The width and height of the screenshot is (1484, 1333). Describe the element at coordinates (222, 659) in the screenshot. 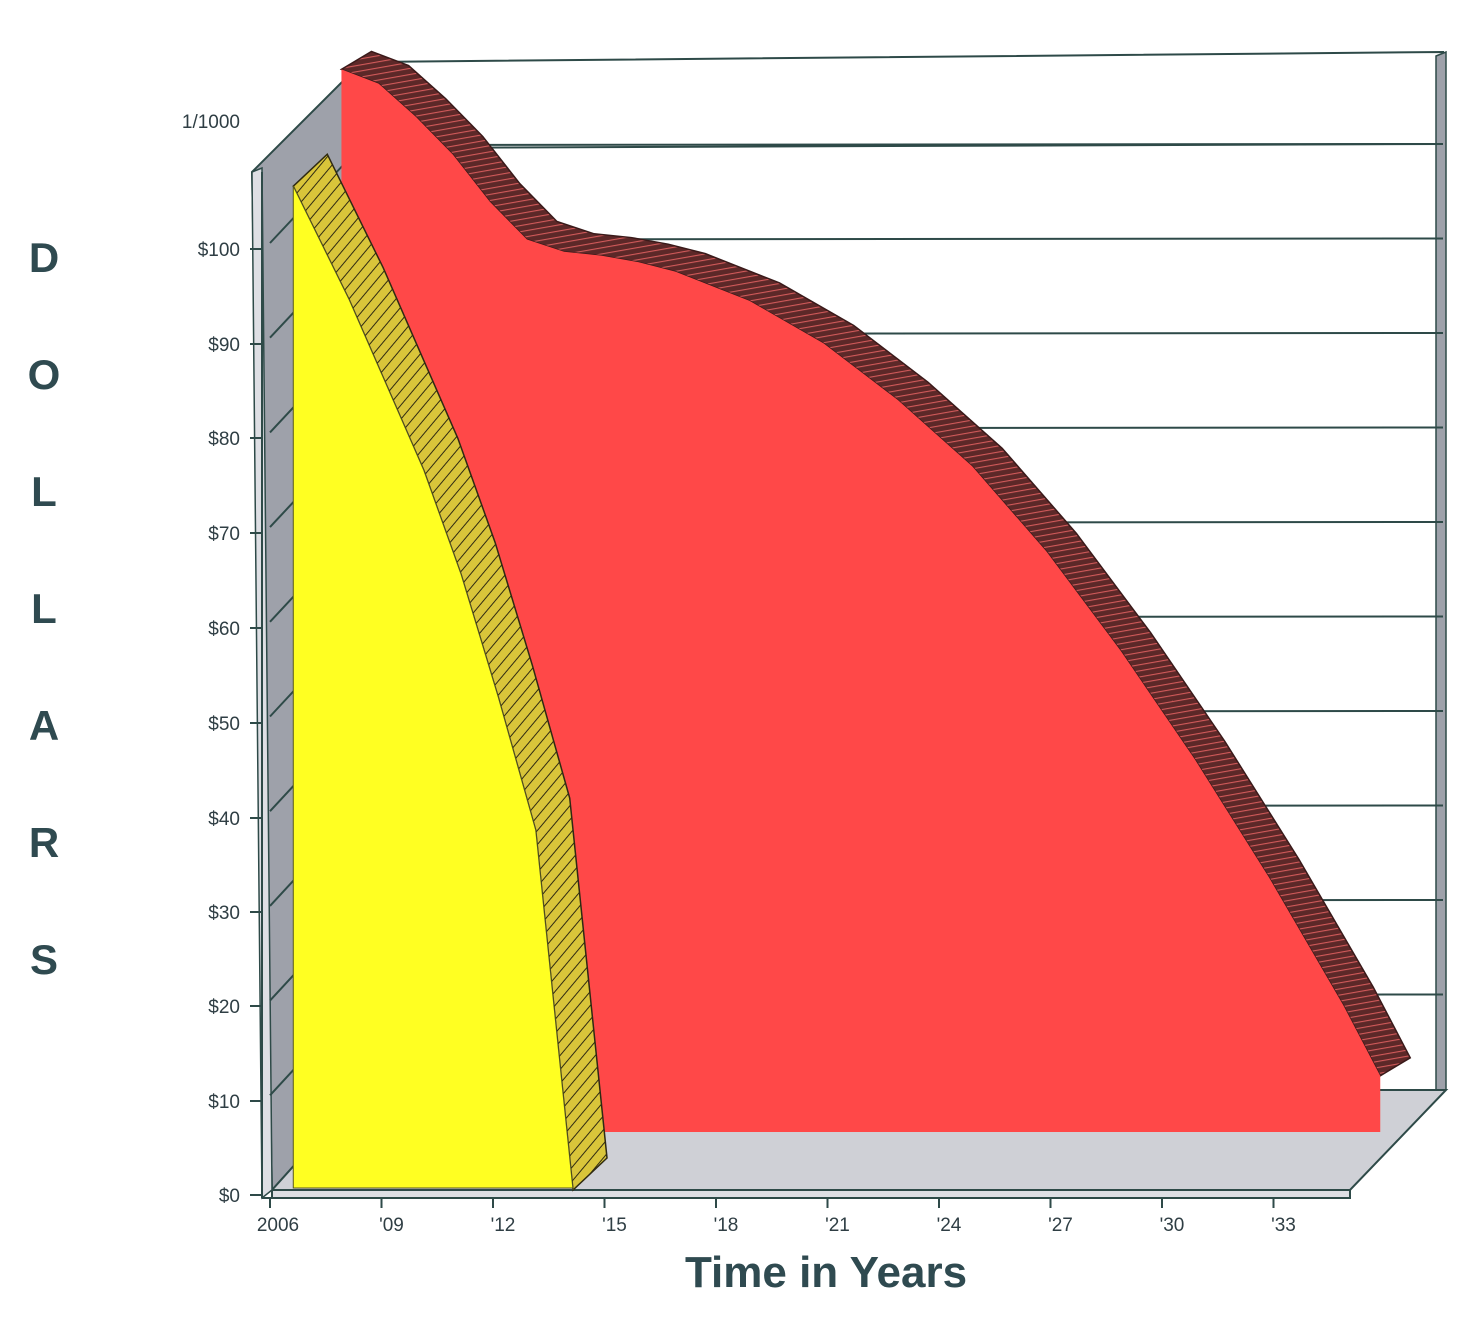

I see `y-axis-ticks: $0 $10 $20 $30 $40 $50 $60 $70 $80 $90 $100 1/1000` at that location.